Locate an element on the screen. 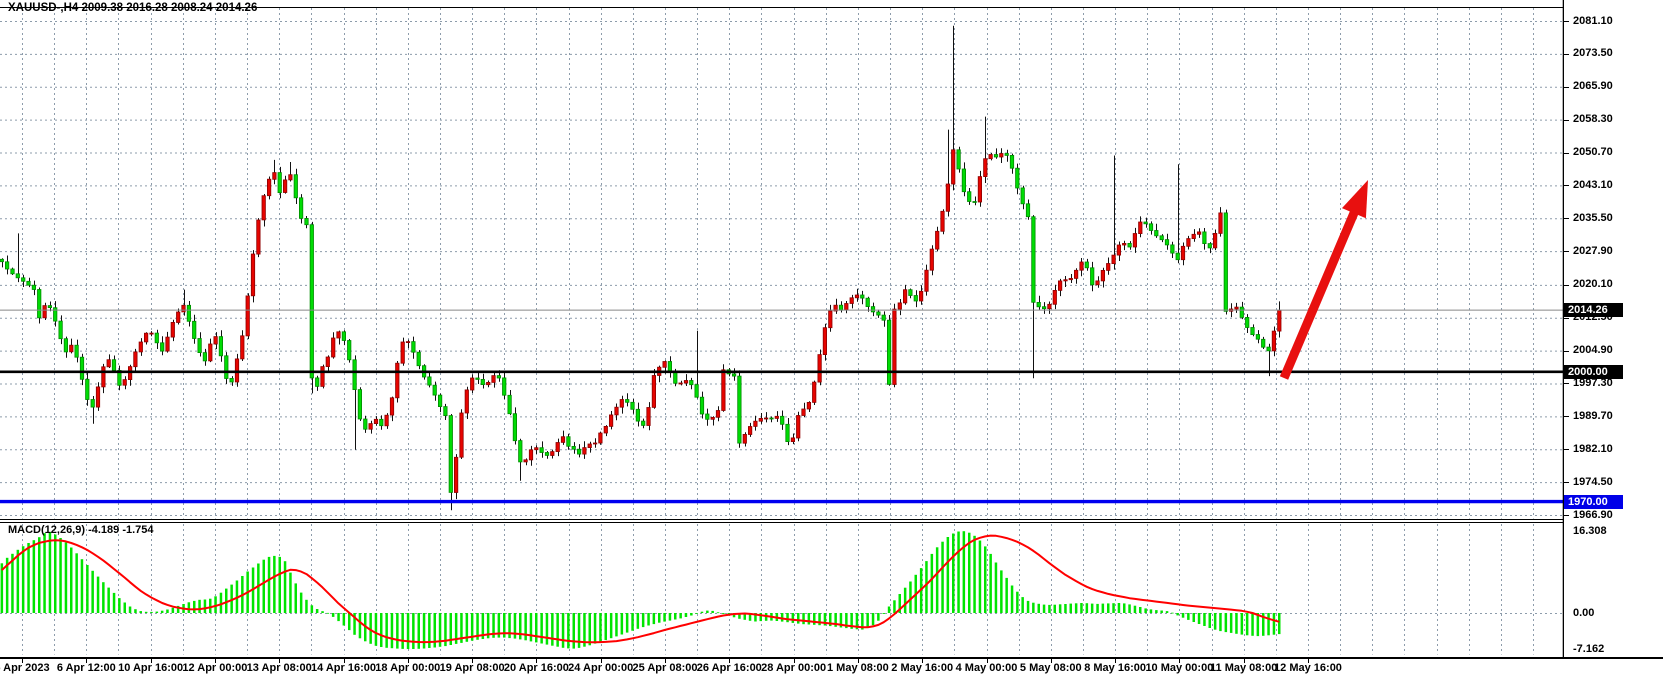 Image resolution: width=1663 pixels, height=674 pixels. time-axis-label: 13 Apr 08:00 is located at coordinates (279, 668).